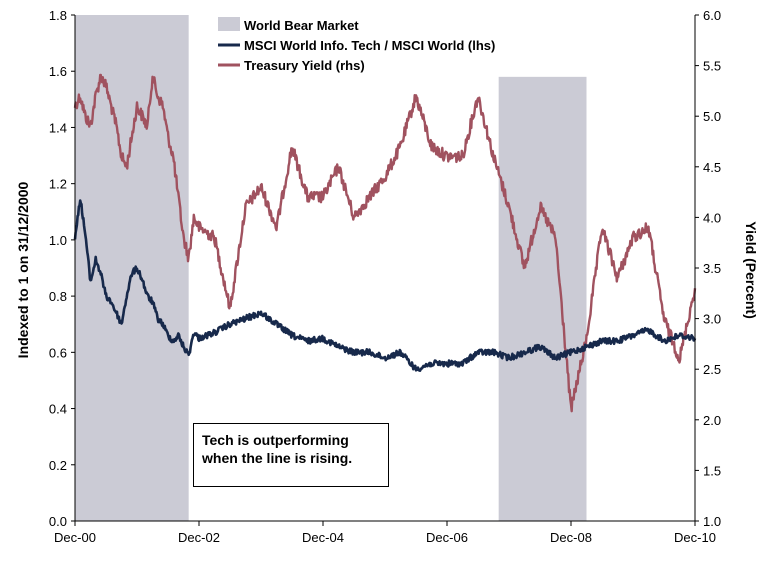 This screenshot has height=564, width=770. Describe the element at coordinates (58, 127) in the screenshot. I see `y-left-tick-label: 1.4` at that location.